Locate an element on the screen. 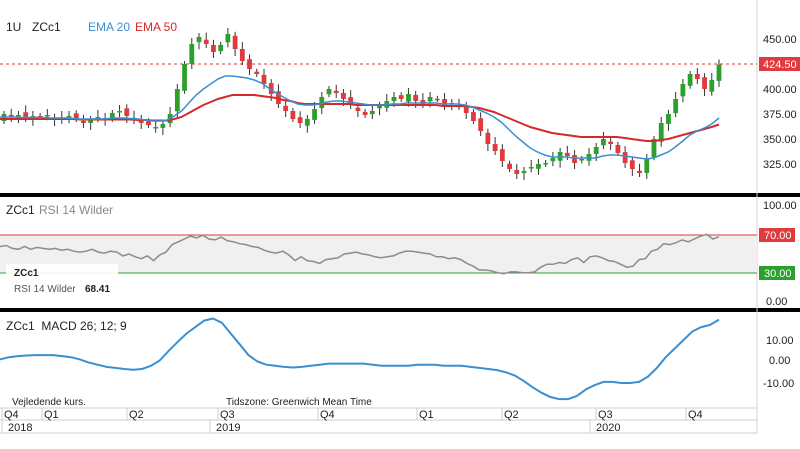 This screenshot has width=800, height=449. rsi-legend-box is located at coordinates (62, 281).